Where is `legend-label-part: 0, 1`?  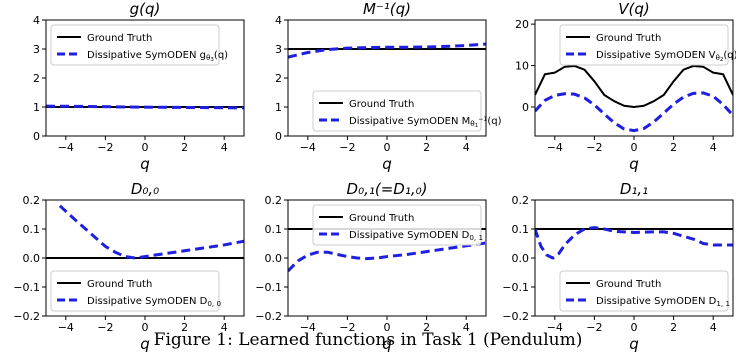 legend-label-part: 0, 1 is located at coordinates (476, 237).